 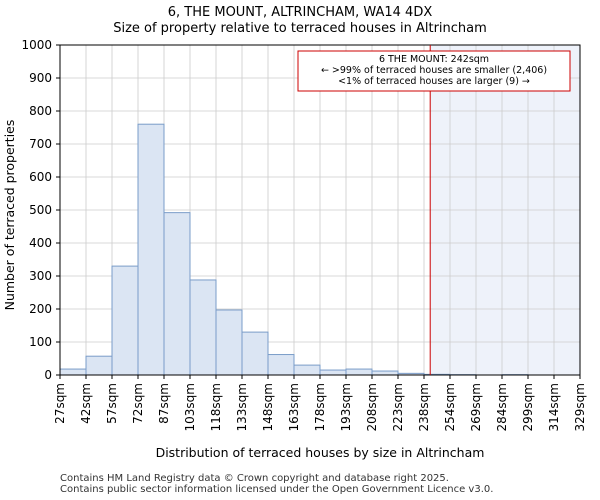 I want to click on x-tick-label: 27sqm, so click(x=60, y=403).